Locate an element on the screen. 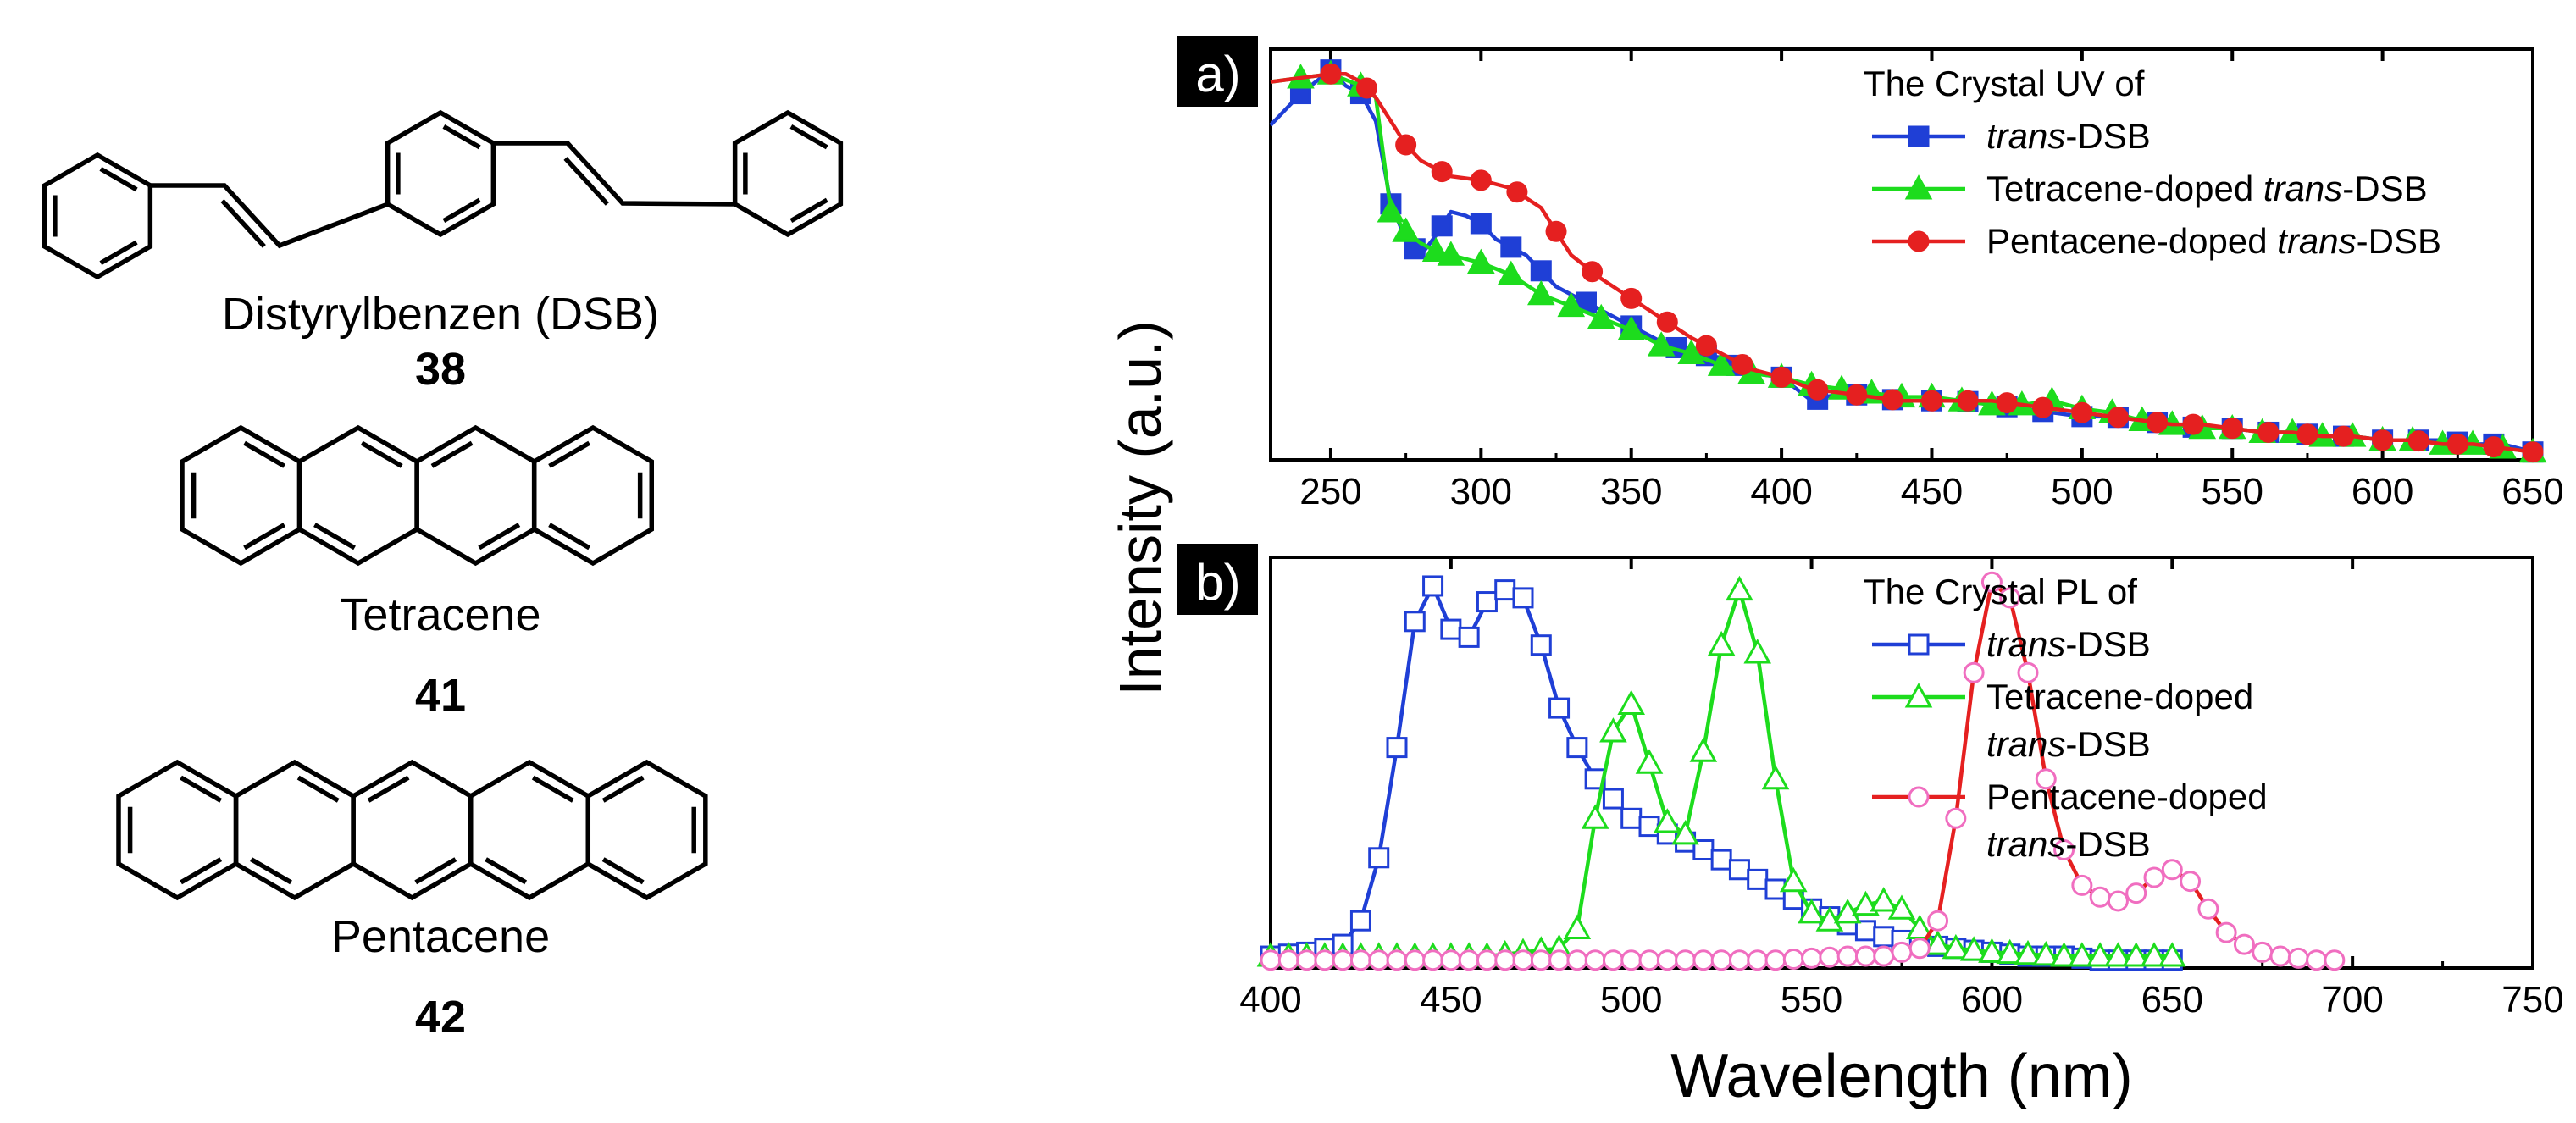 This screenshot has width=2576, height=1123. dsb-vinyl-left is located at coordinates (269, 216).